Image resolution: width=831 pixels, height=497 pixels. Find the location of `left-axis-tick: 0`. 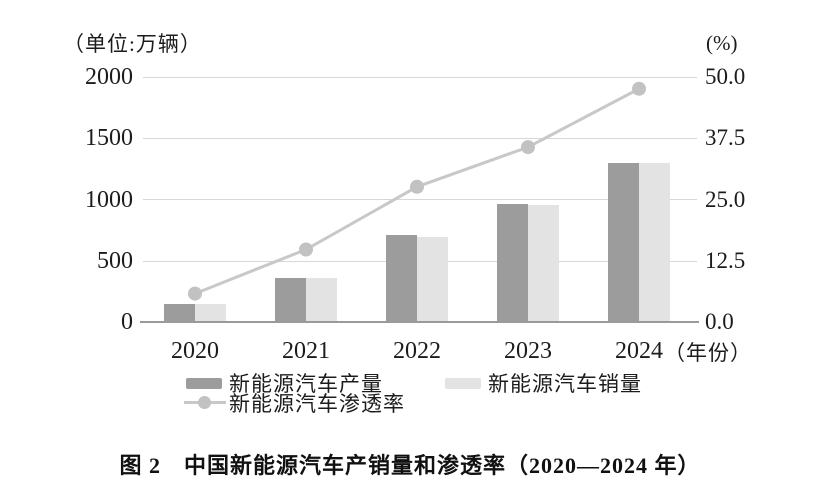

left-axis-tick: 0 is located at coordinates (127, 322).